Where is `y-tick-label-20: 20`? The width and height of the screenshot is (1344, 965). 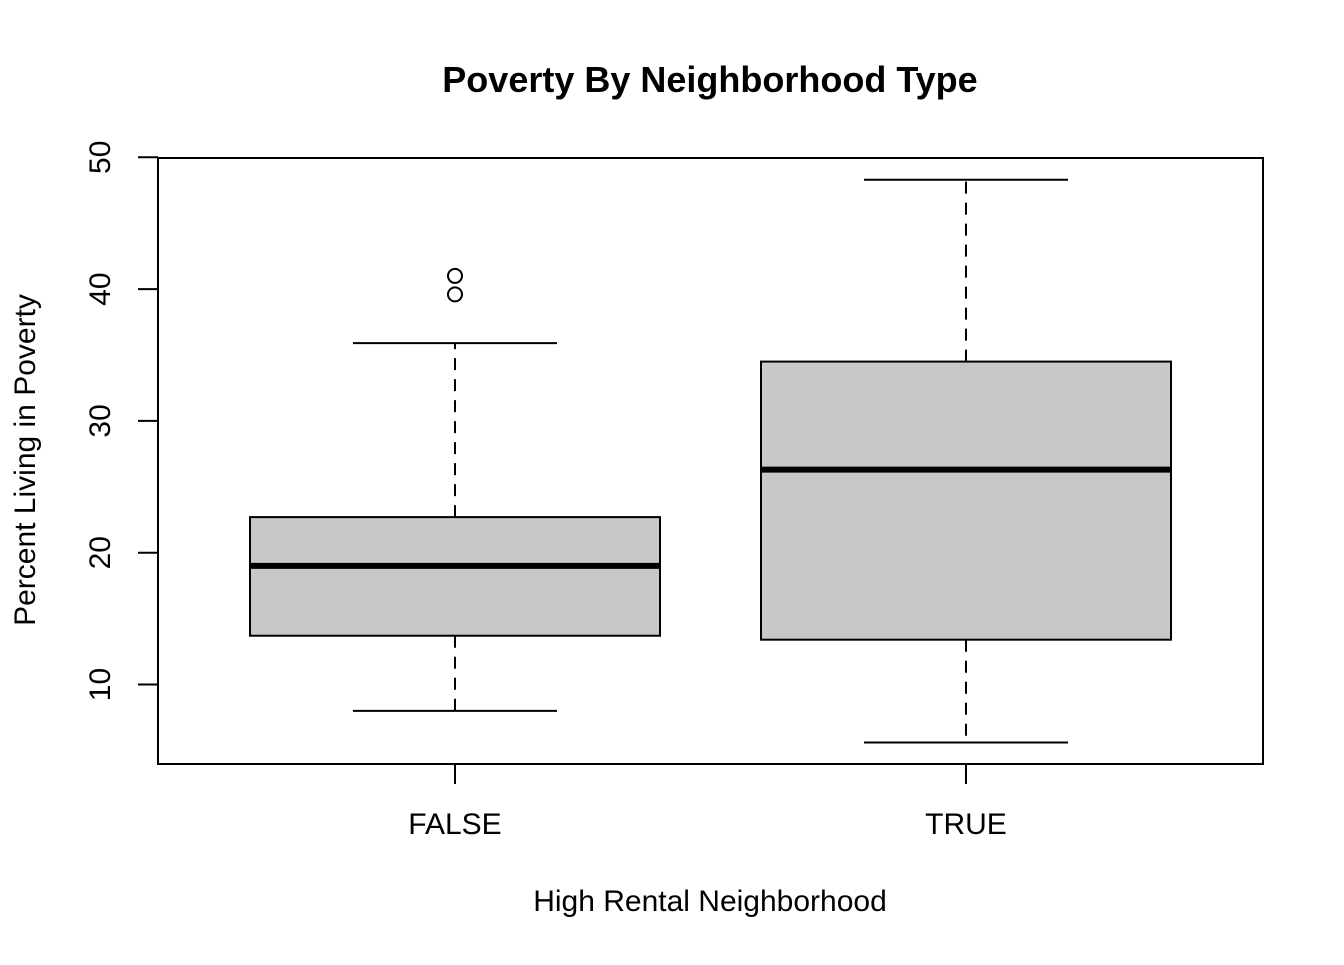
y-tick-label-20: 20 is located at coordinates (100, 552).